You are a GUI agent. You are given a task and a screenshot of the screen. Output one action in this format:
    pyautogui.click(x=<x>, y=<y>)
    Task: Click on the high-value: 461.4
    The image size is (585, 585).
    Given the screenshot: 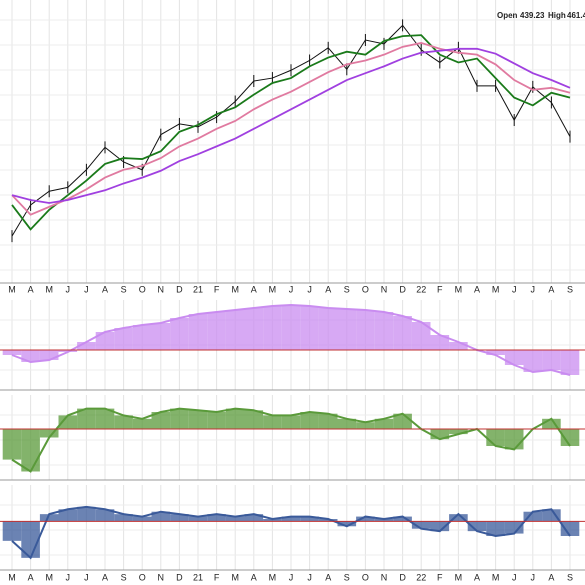 What is the action you would take?
    pyautogui.click(x=576, y=15)
    